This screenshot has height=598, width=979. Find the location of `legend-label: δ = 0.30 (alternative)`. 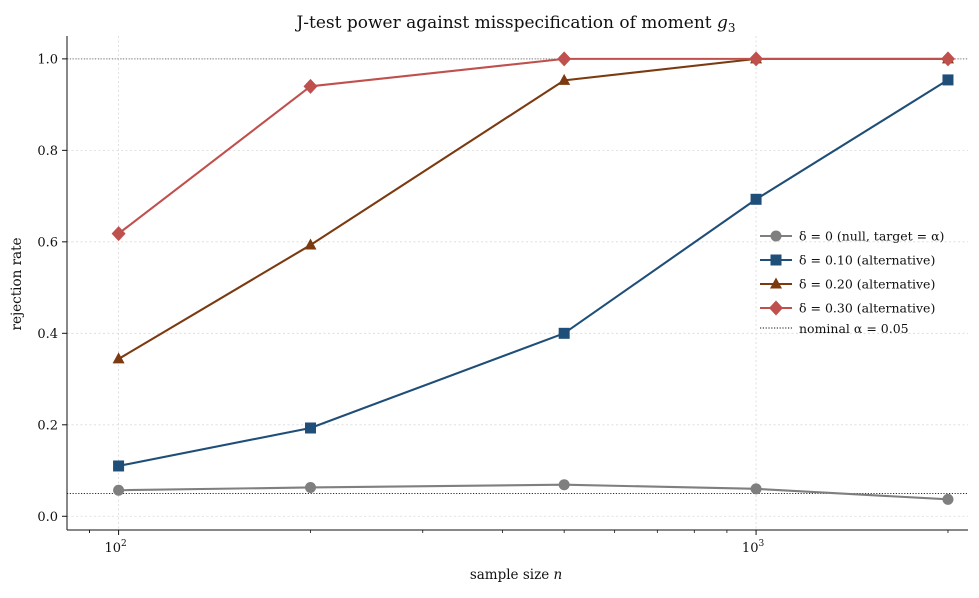

legend-label: δ = 0.30 (alternative) is located at coordinates (867, 308).